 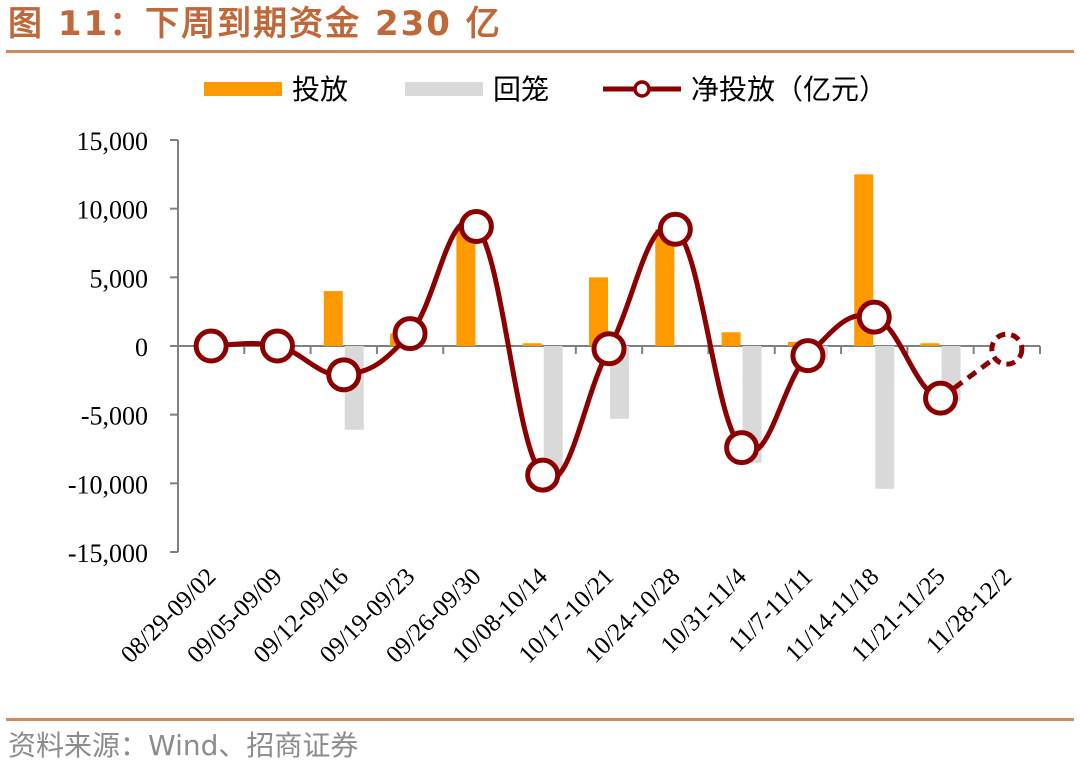 What do you see at coordinates (243, 89) in the screenshot?
I see `legend-swatch-injection` at bounding box center [243, 89].